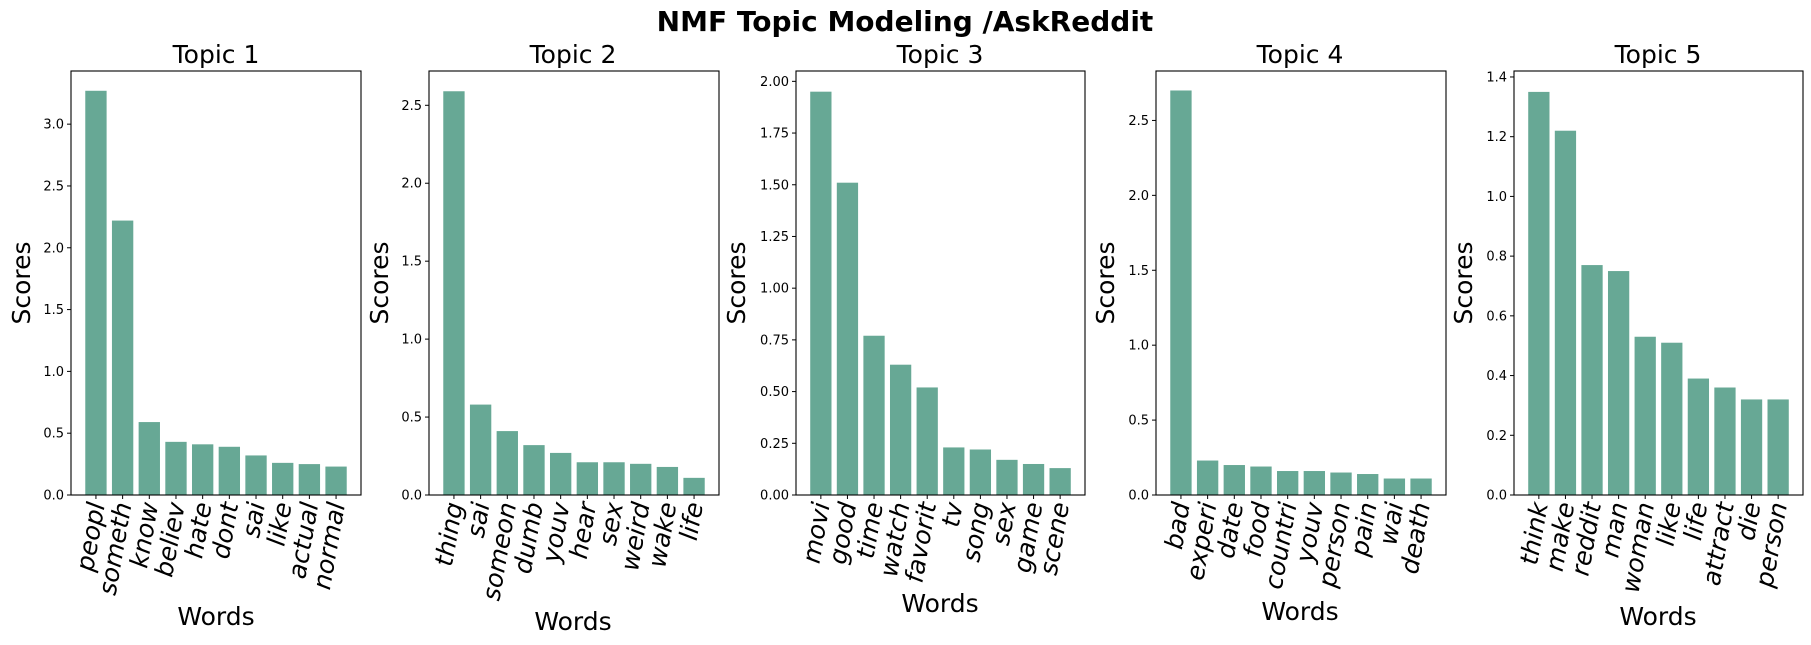 This screenshot has height=645, width=1811. I want to click on y-tick-label: 1.50, so click(774, 185).